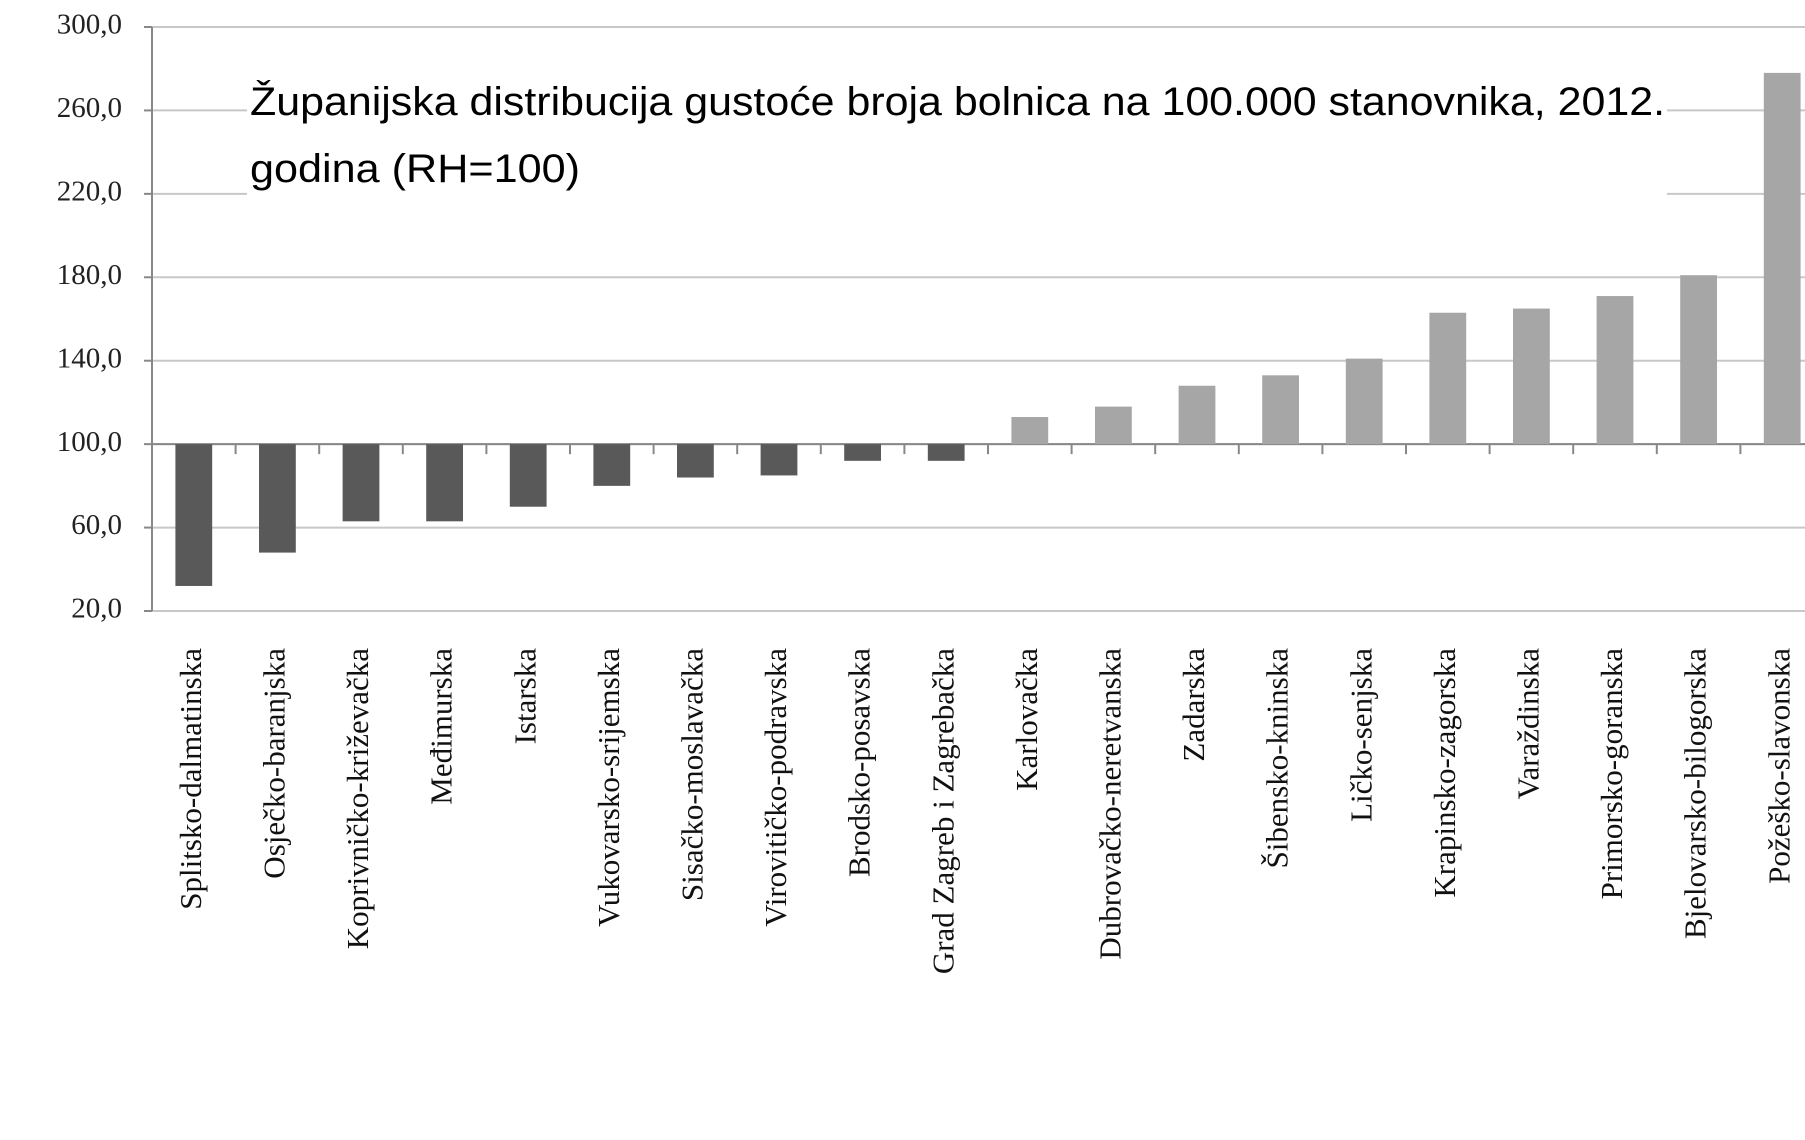 The image size is (1805, 1140). Describe the element at coordinates (89, 25) in the screenshot. I see `y-tick-label: 300,0` at that location.